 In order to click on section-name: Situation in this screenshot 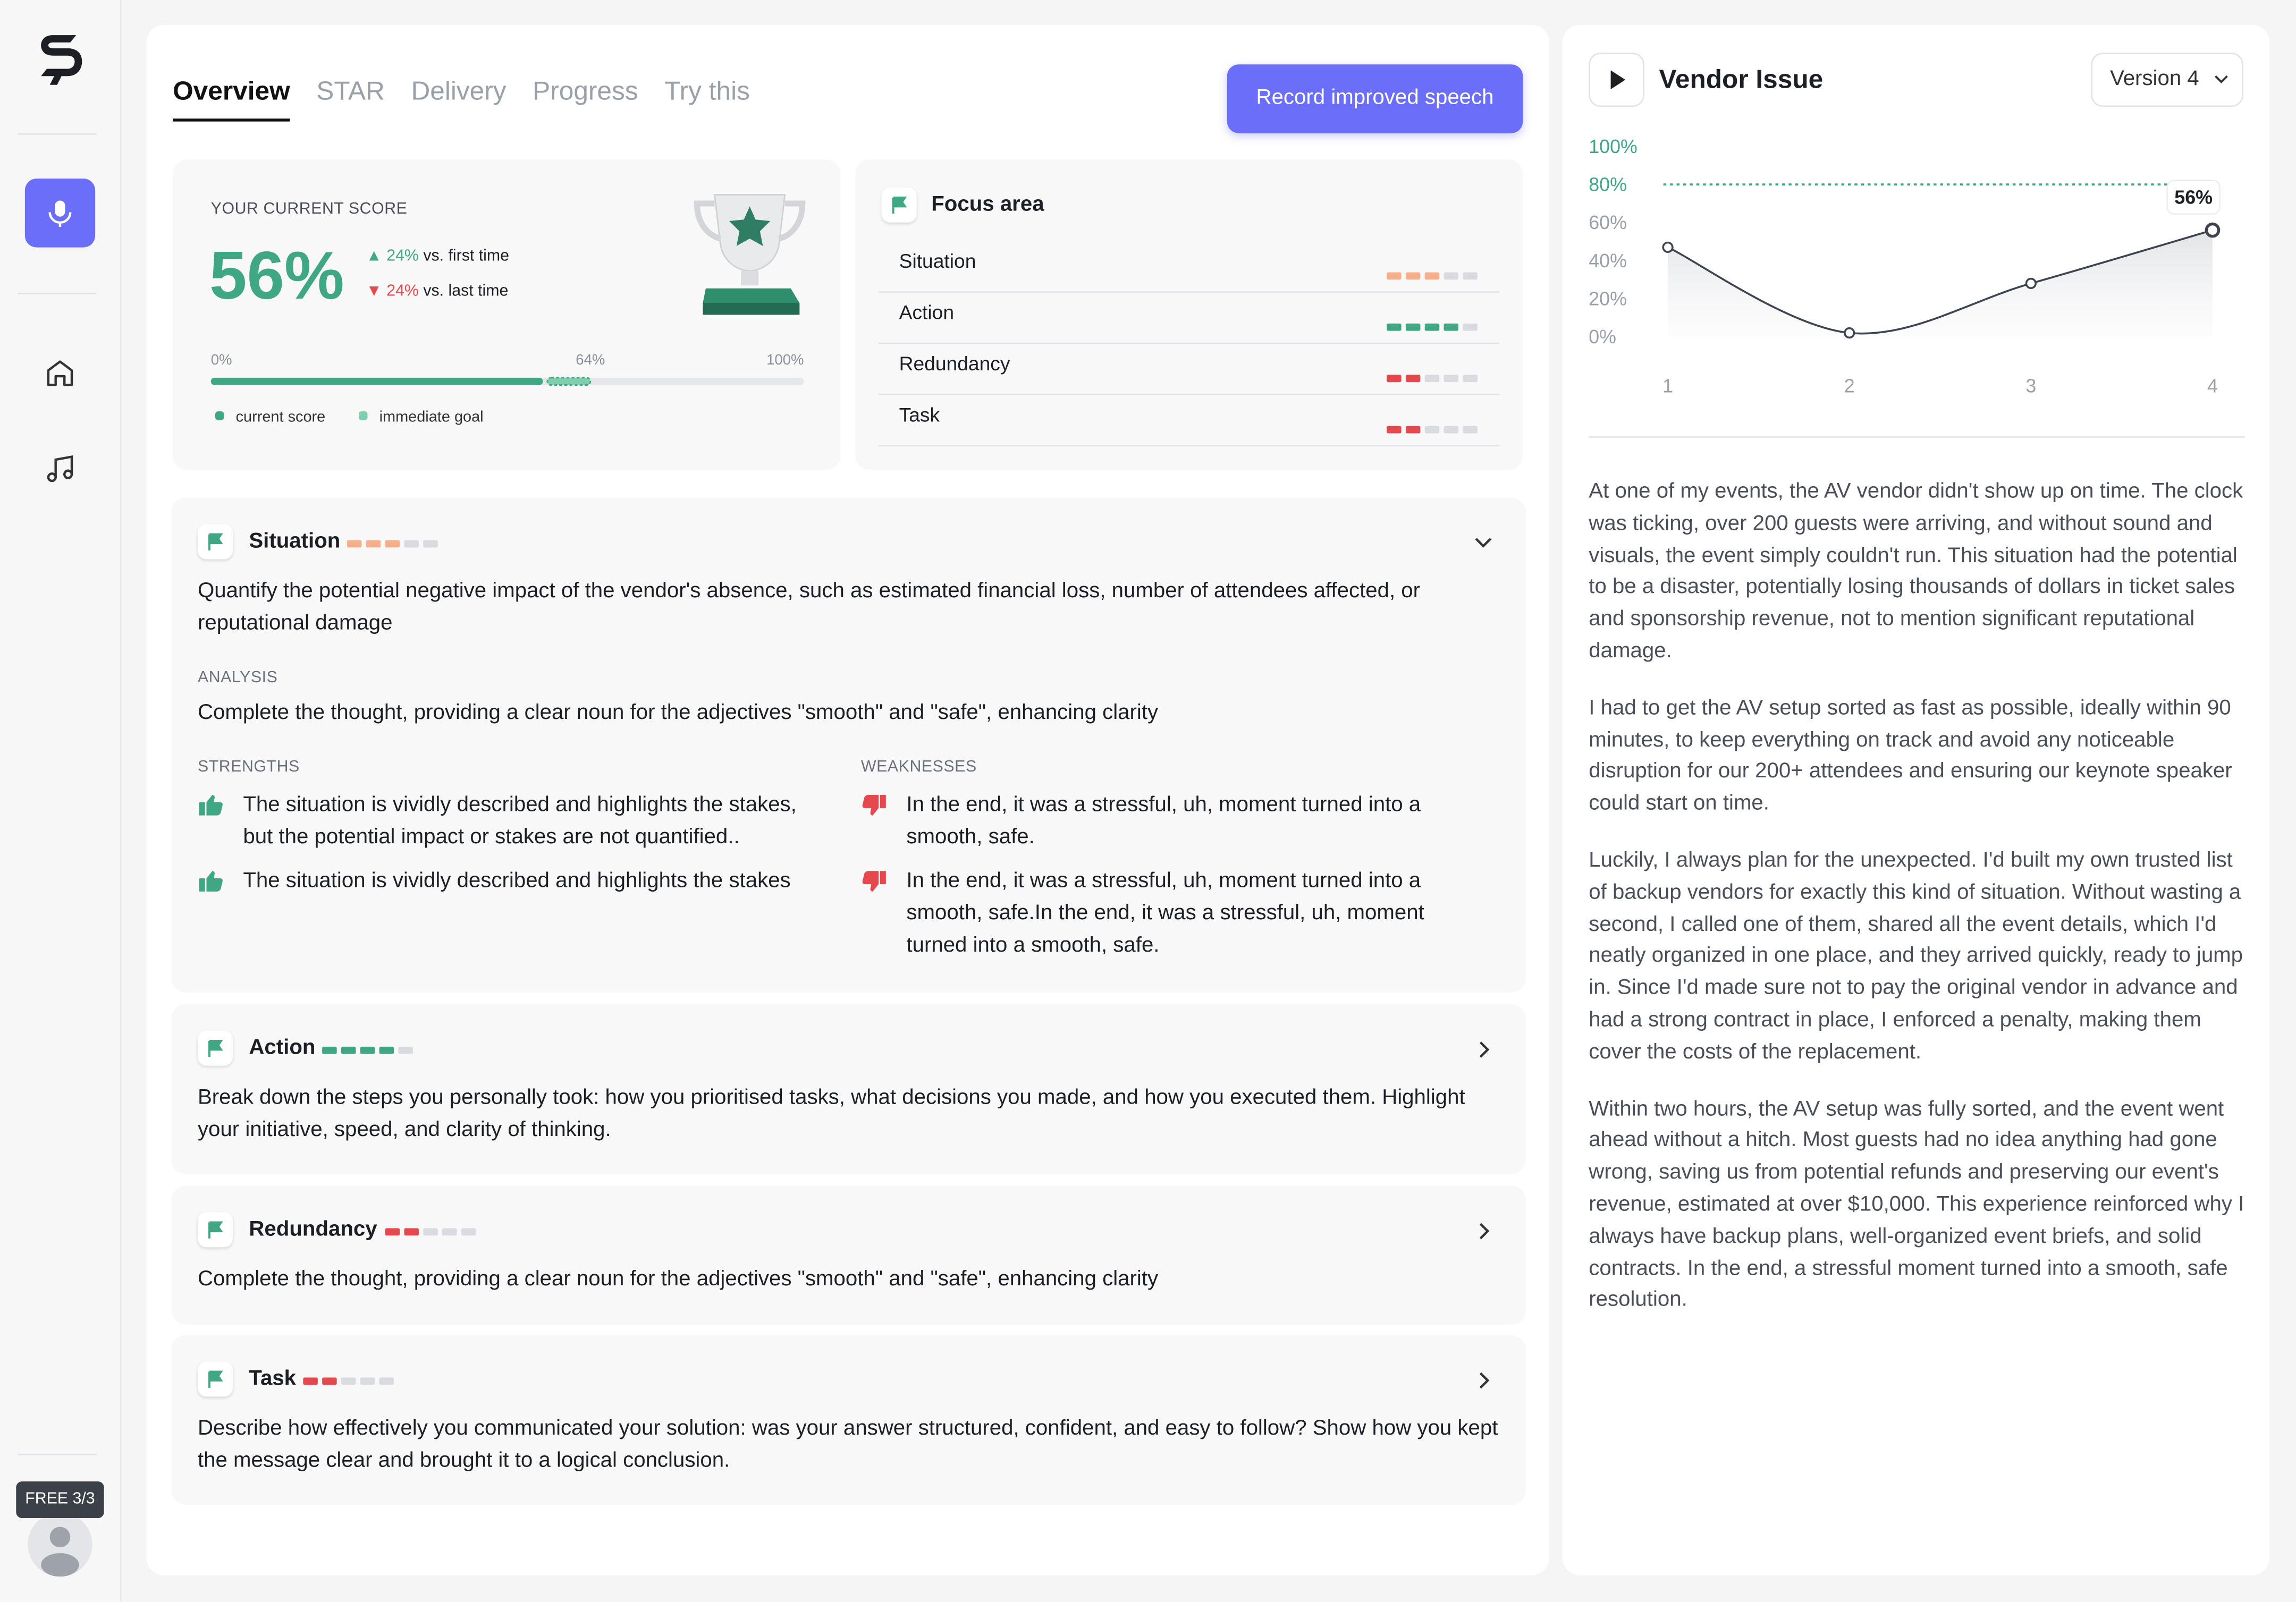, I will do `click(295, 542)`.